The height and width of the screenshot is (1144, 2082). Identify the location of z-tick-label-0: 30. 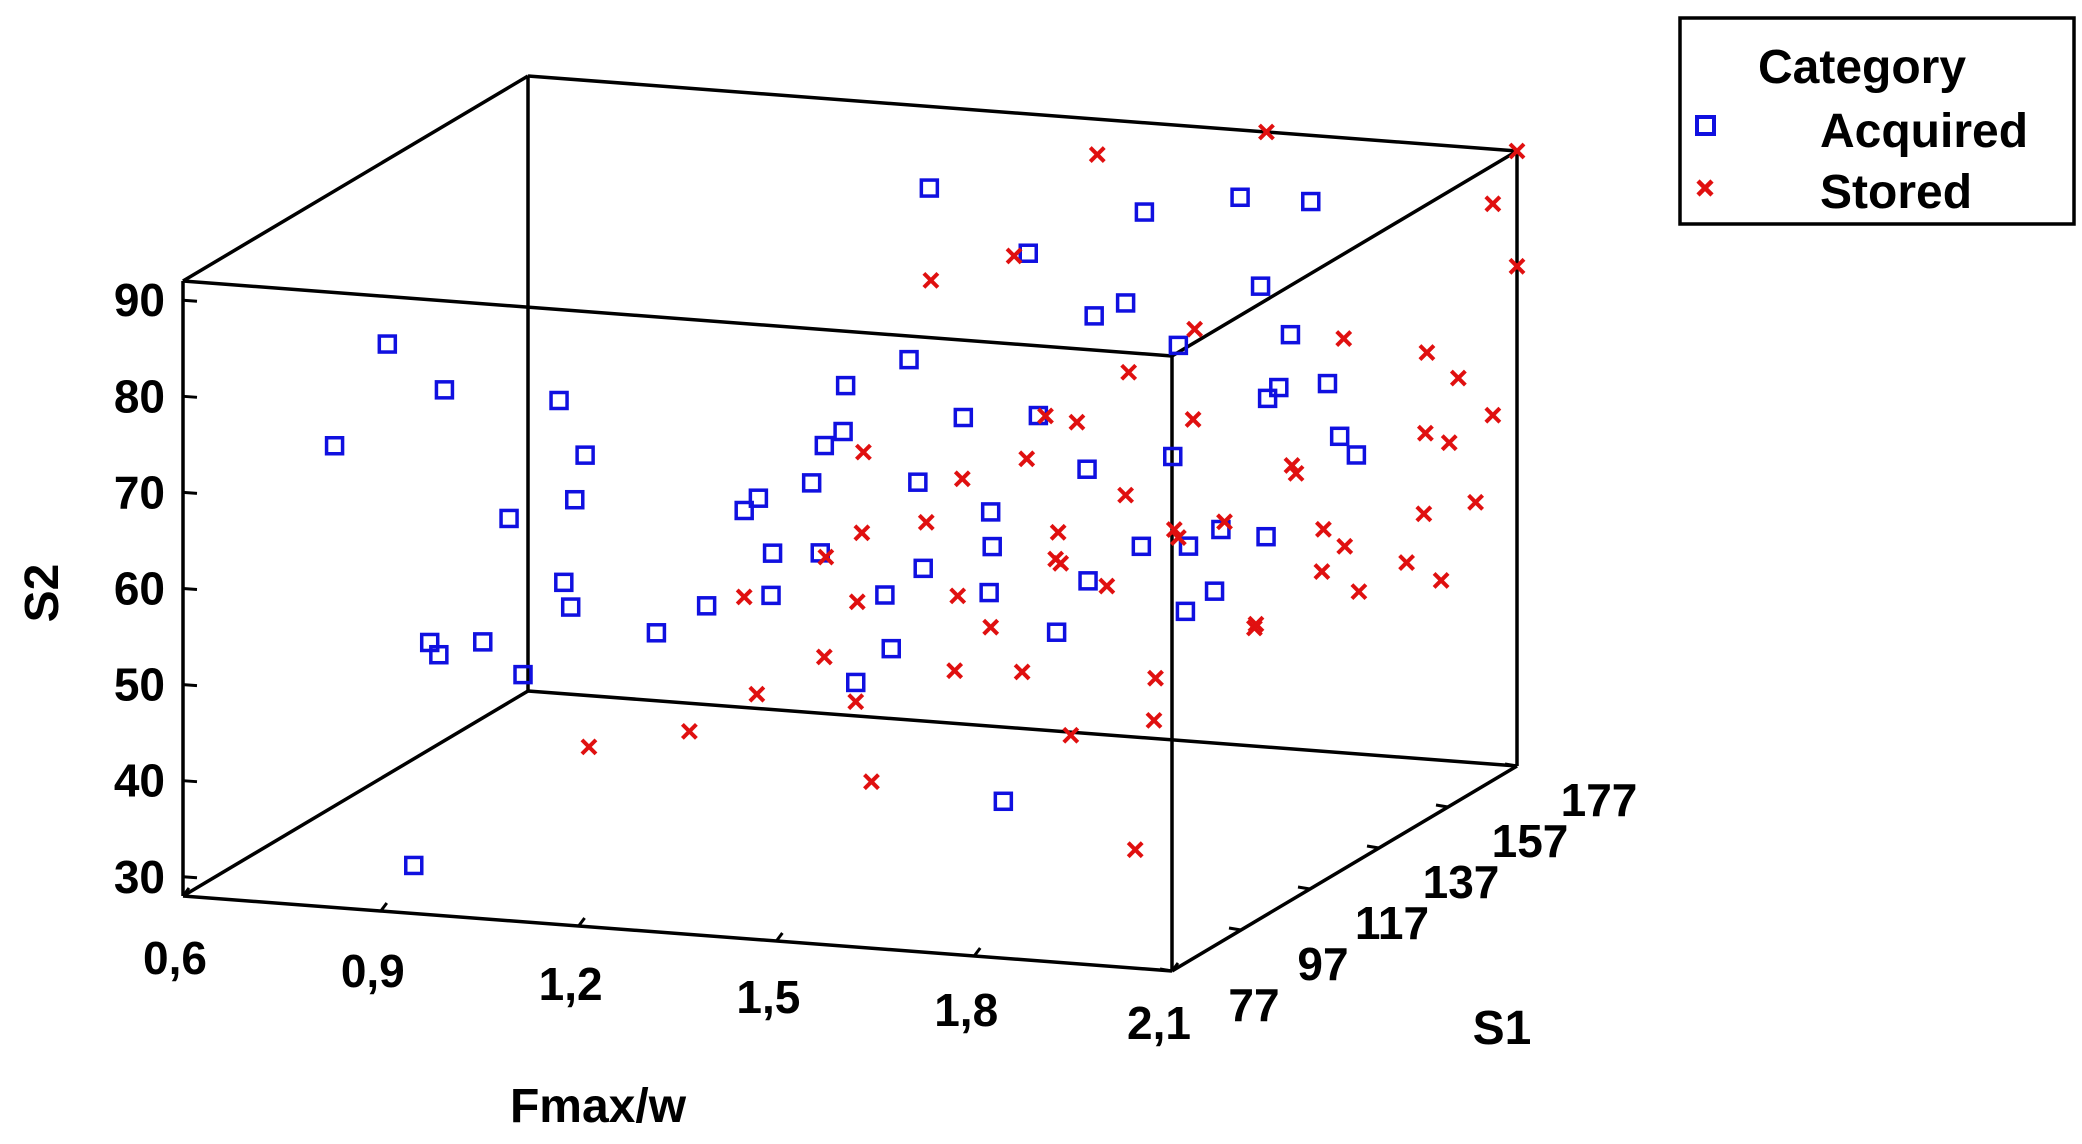
(139, 877).